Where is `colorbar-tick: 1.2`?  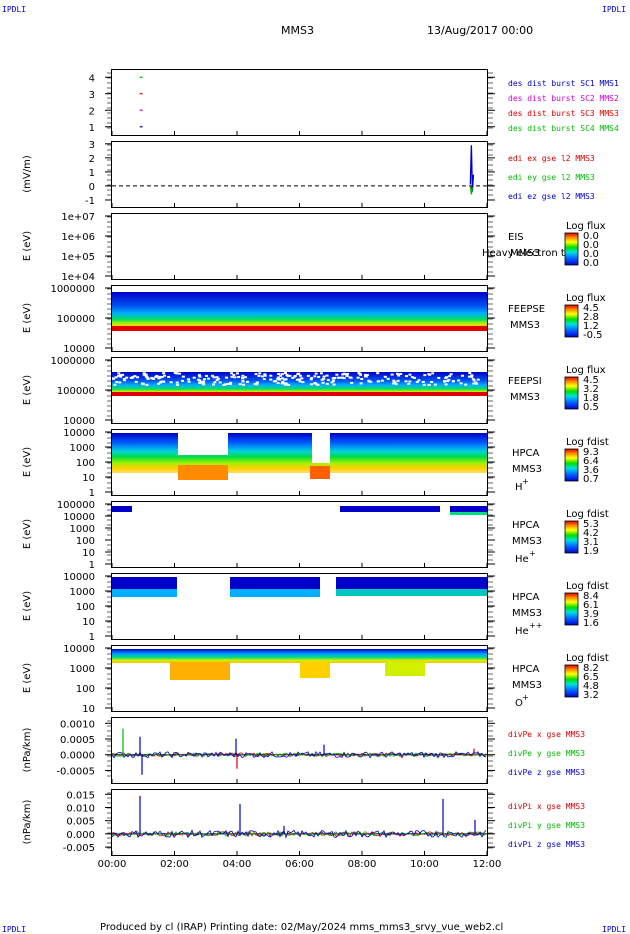
colorbar-tick: 1.2 is located at coordinates (591, 326).